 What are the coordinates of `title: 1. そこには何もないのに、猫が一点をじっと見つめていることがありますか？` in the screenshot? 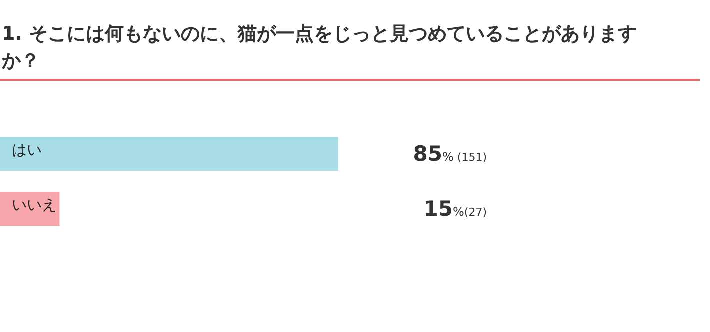 It's located at (320, 47).